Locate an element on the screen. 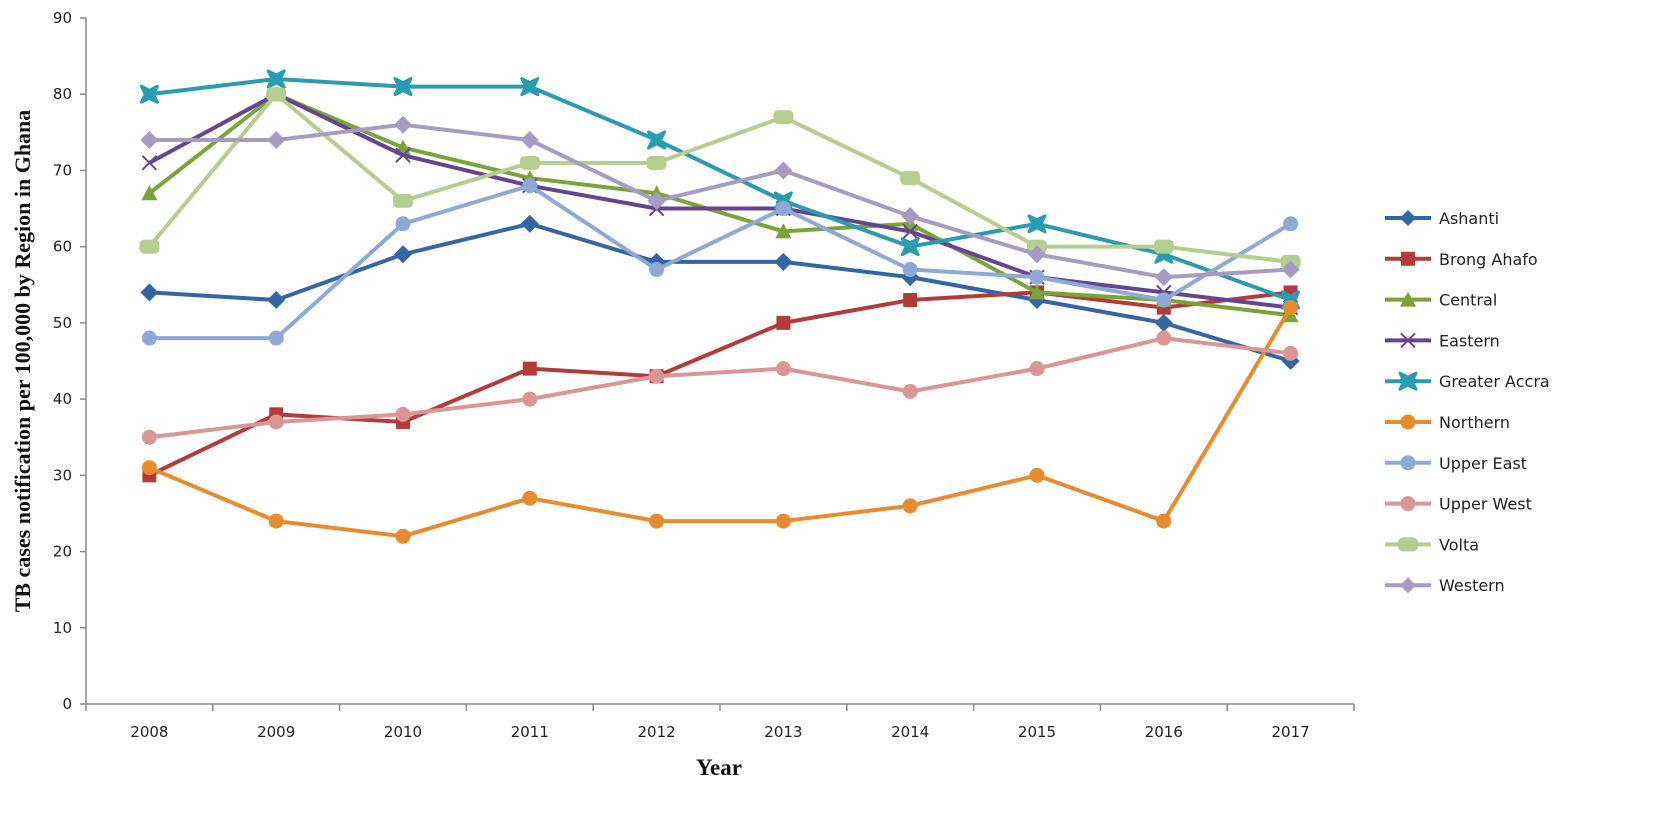 The width and height of the screenshot is (1654, 829). x-tick-label: 2010 is located at coordinates (403, 732).